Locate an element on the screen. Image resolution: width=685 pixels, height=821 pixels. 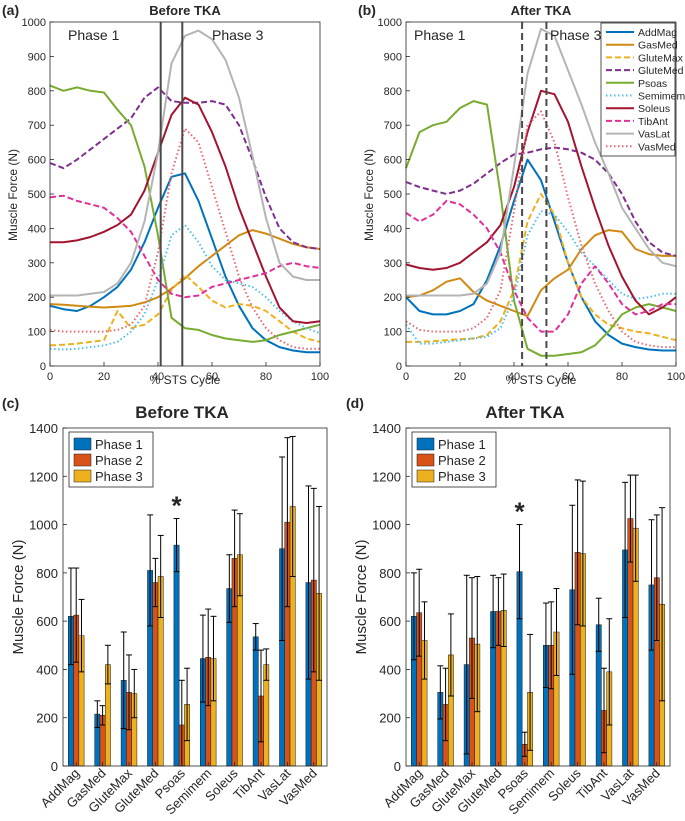
legend-label-tibant: TibAnt is located at coordinates (653, 122).